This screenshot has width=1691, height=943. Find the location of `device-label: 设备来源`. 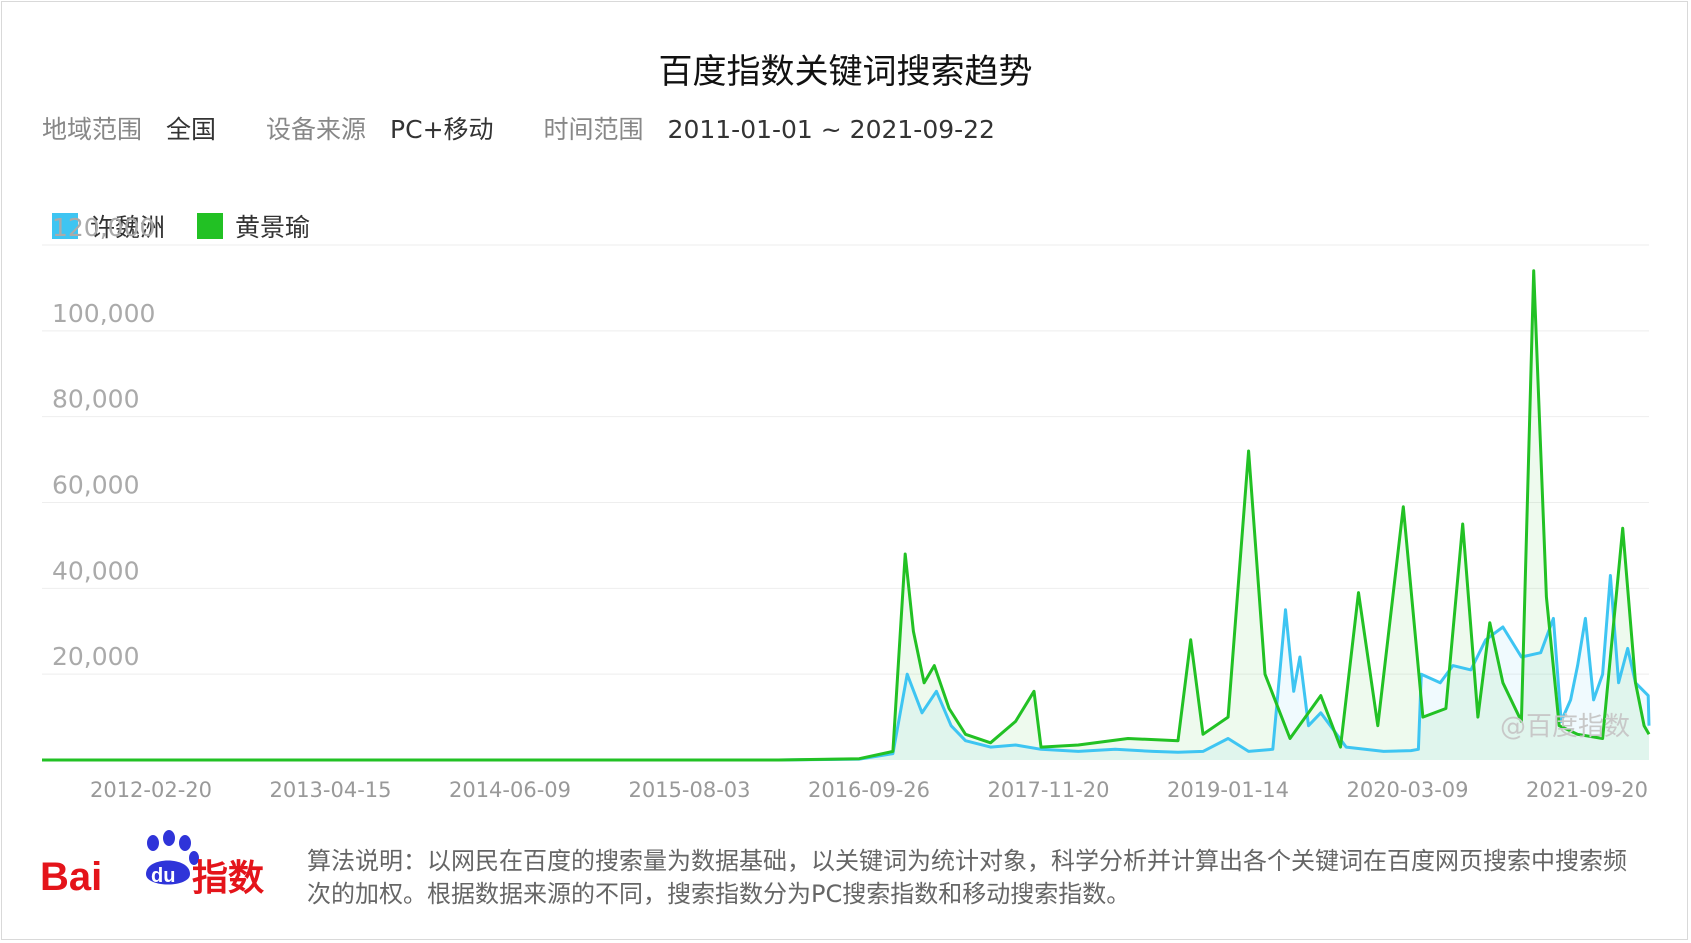

device-label: 设备来源 is located at coordinates (316, 129).